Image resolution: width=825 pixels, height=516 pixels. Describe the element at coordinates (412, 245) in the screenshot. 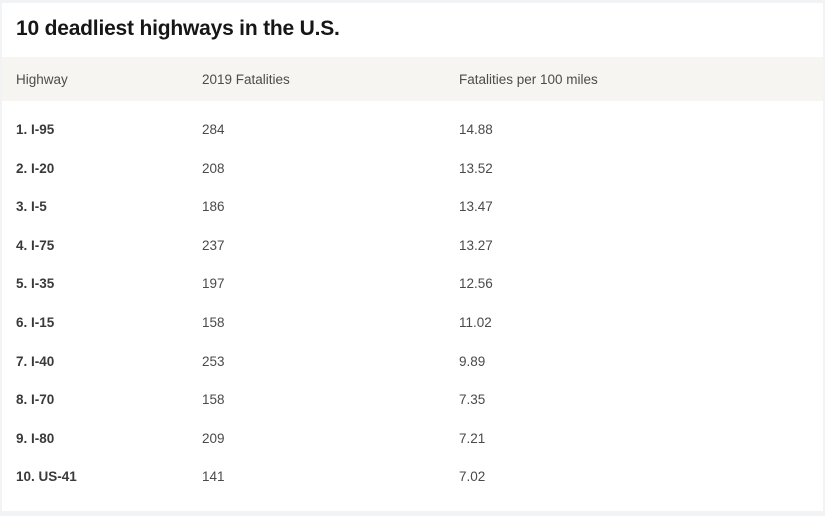

I see `table-row: 4. I-75 237 13.27` at that location.